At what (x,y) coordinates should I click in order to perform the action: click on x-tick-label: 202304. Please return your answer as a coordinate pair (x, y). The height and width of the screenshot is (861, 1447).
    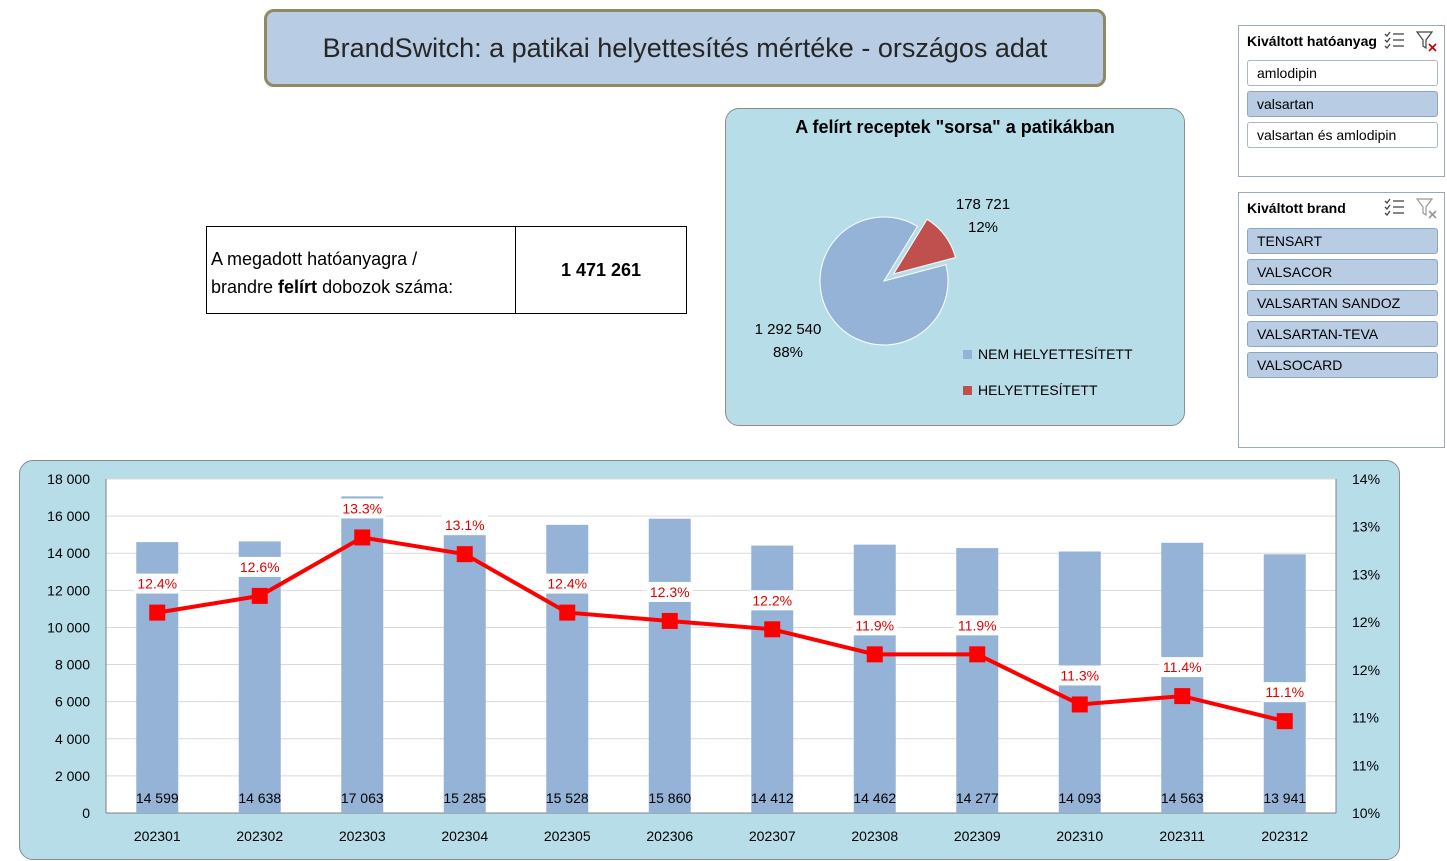
    Looking at the image, I should click on (464, 836).